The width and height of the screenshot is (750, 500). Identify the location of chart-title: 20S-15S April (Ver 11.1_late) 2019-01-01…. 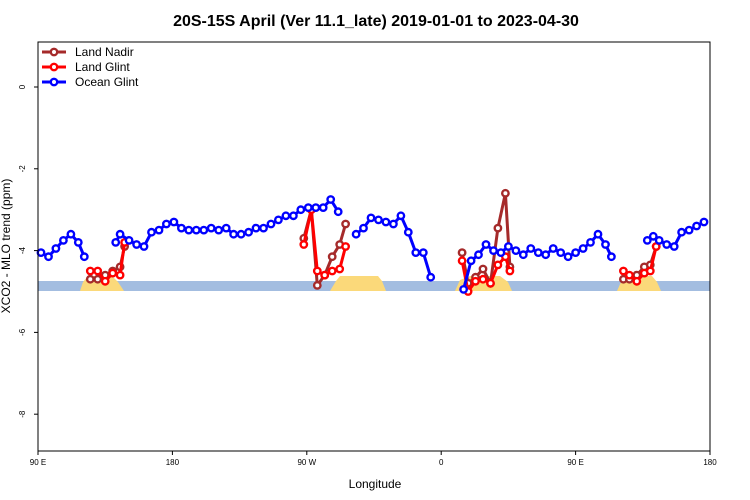
(376, 21).